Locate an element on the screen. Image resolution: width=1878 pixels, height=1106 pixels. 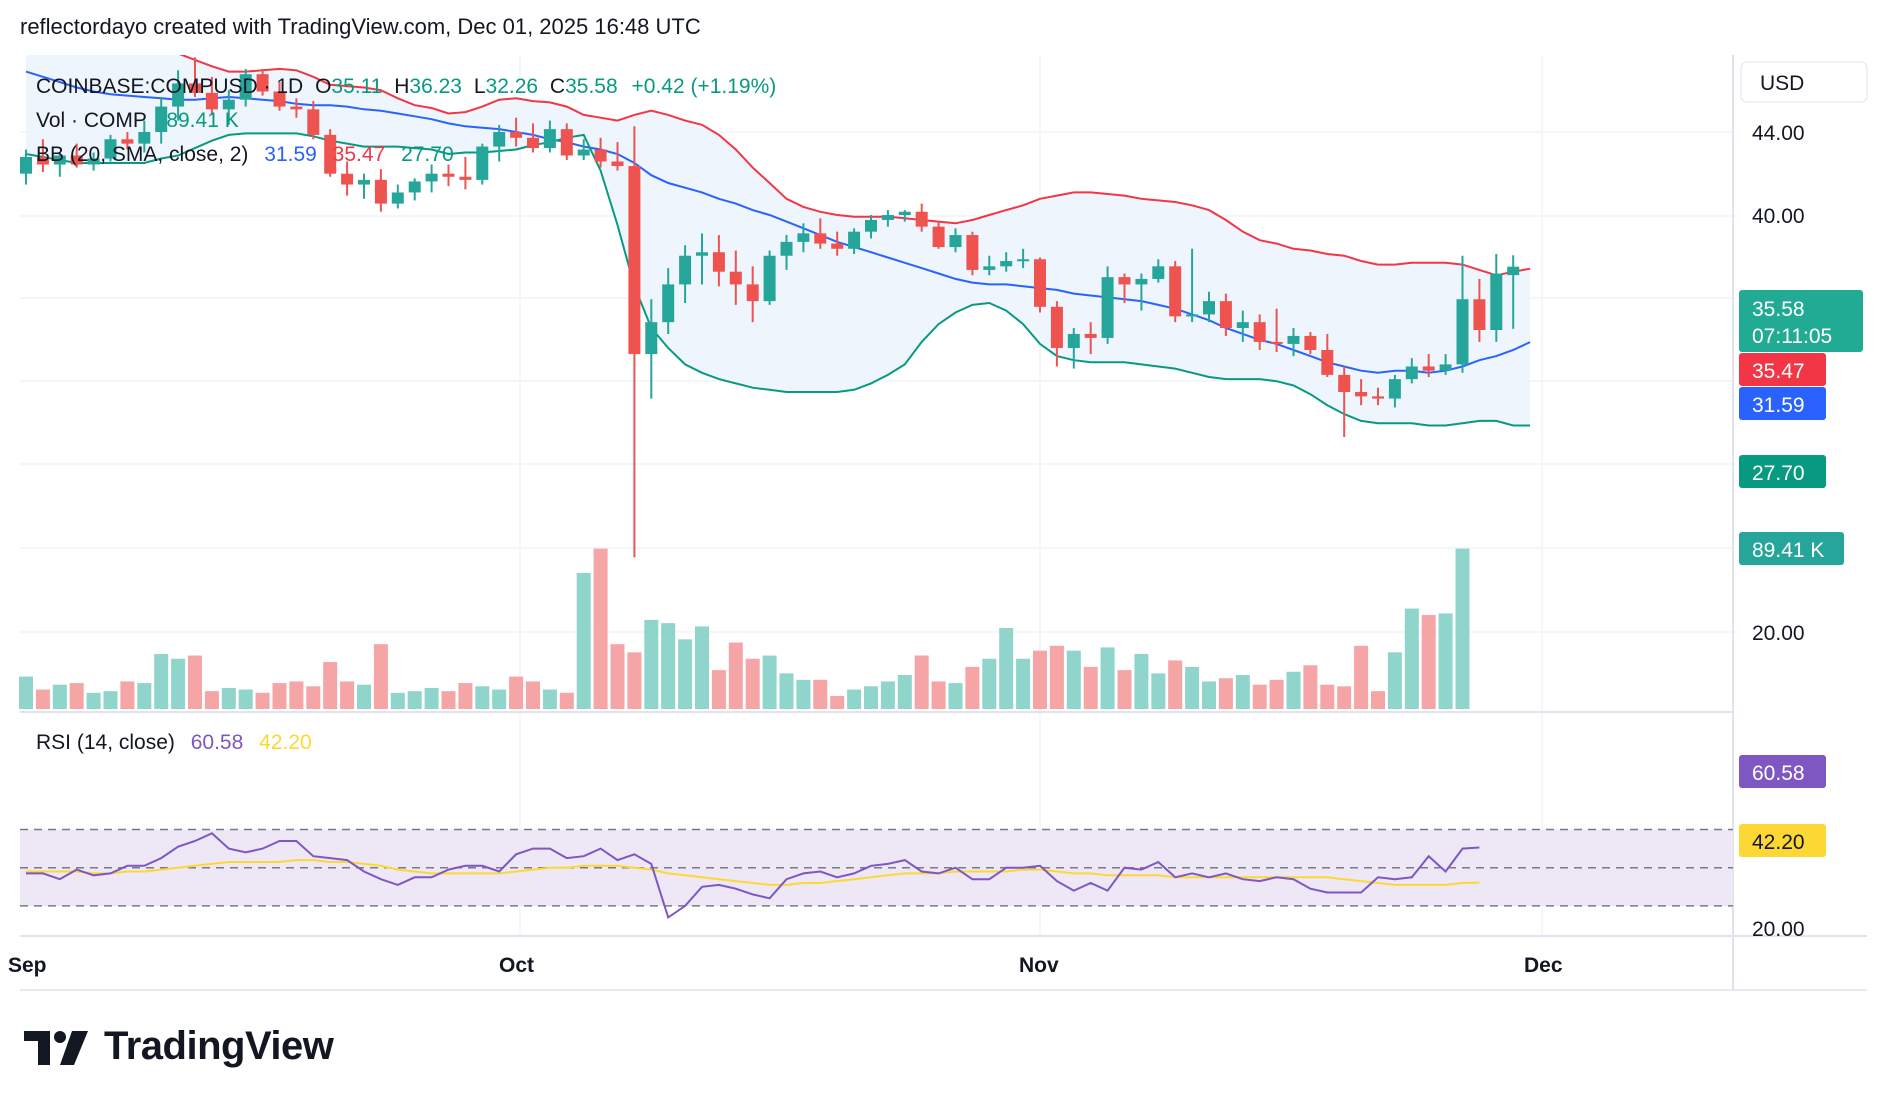
price-badge-value: 35.58 is located at coordinates (1778, 309).